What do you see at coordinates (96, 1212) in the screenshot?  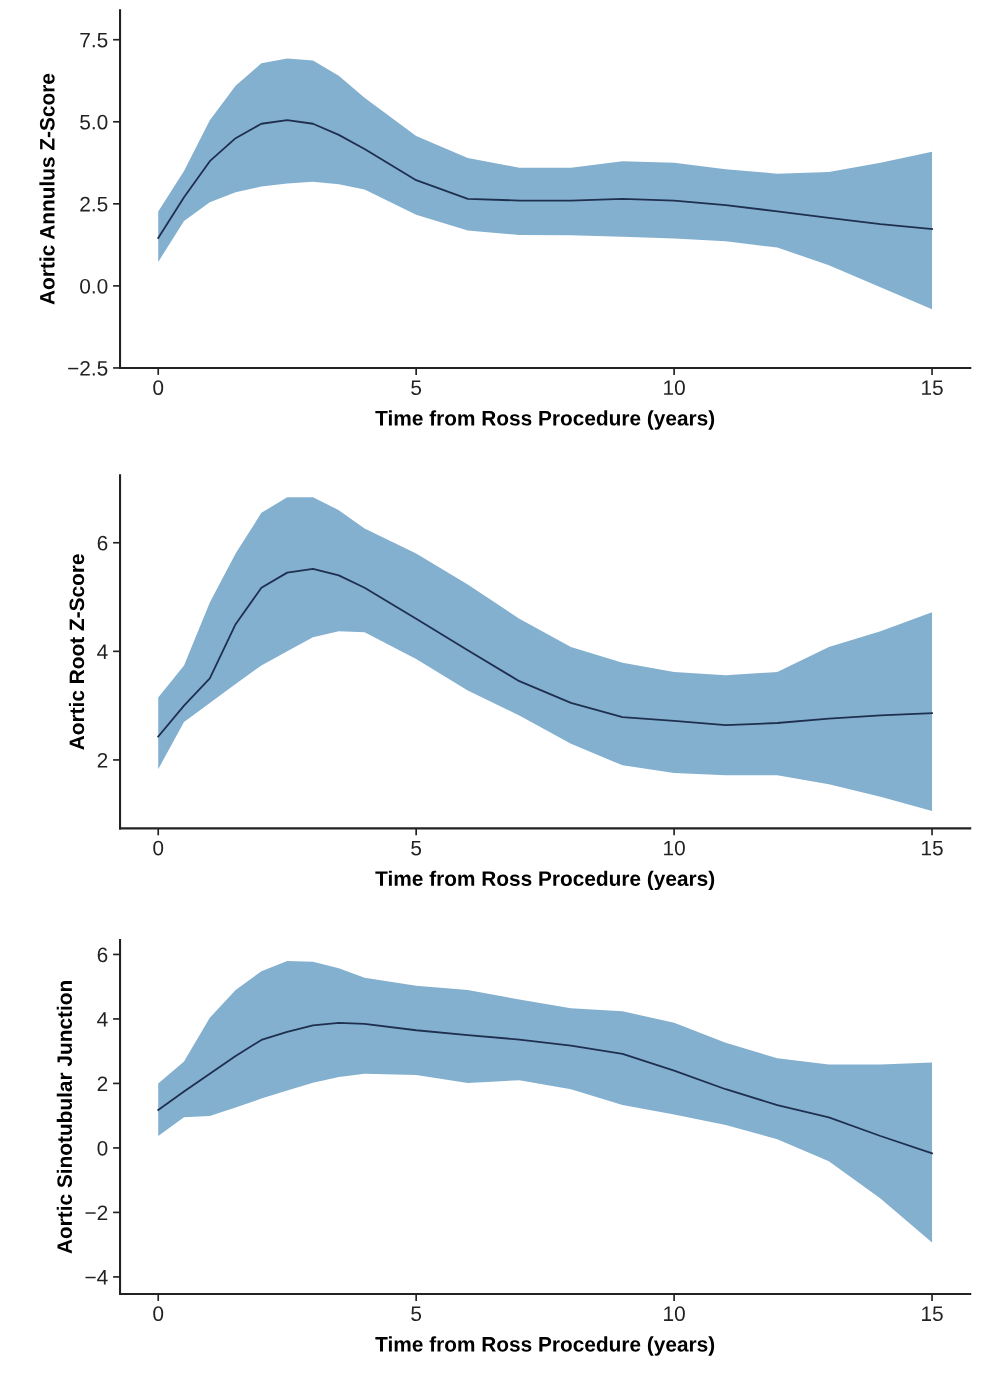 I see `y-tick-label: −2` at bounding box center [96, 1212].